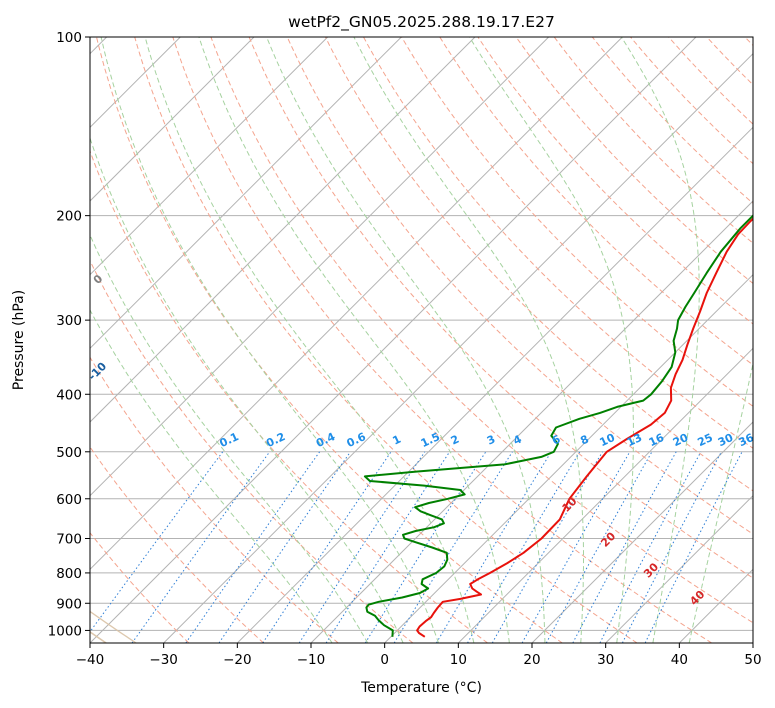  What do you see at coordinates (69, 604) in the screenshot?
I see `y-tick-label: 900` at bounding box center [69, 604].